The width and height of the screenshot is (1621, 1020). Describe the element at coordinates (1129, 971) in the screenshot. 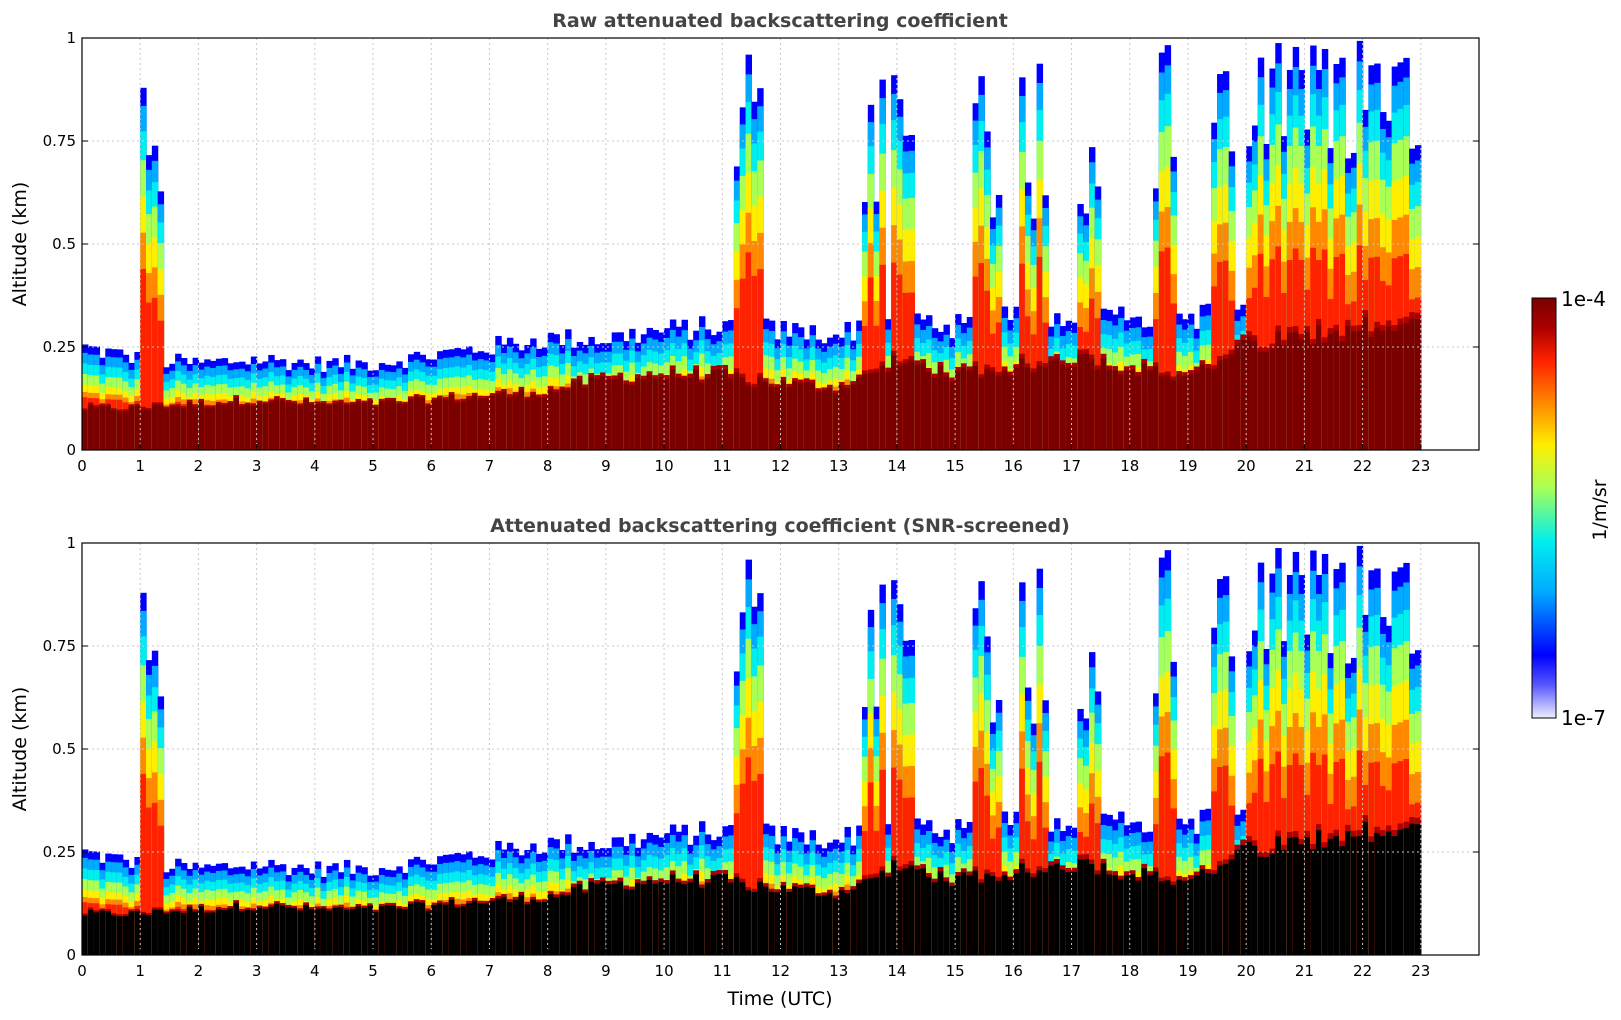

I see `x-tick-label: 18` at that location.